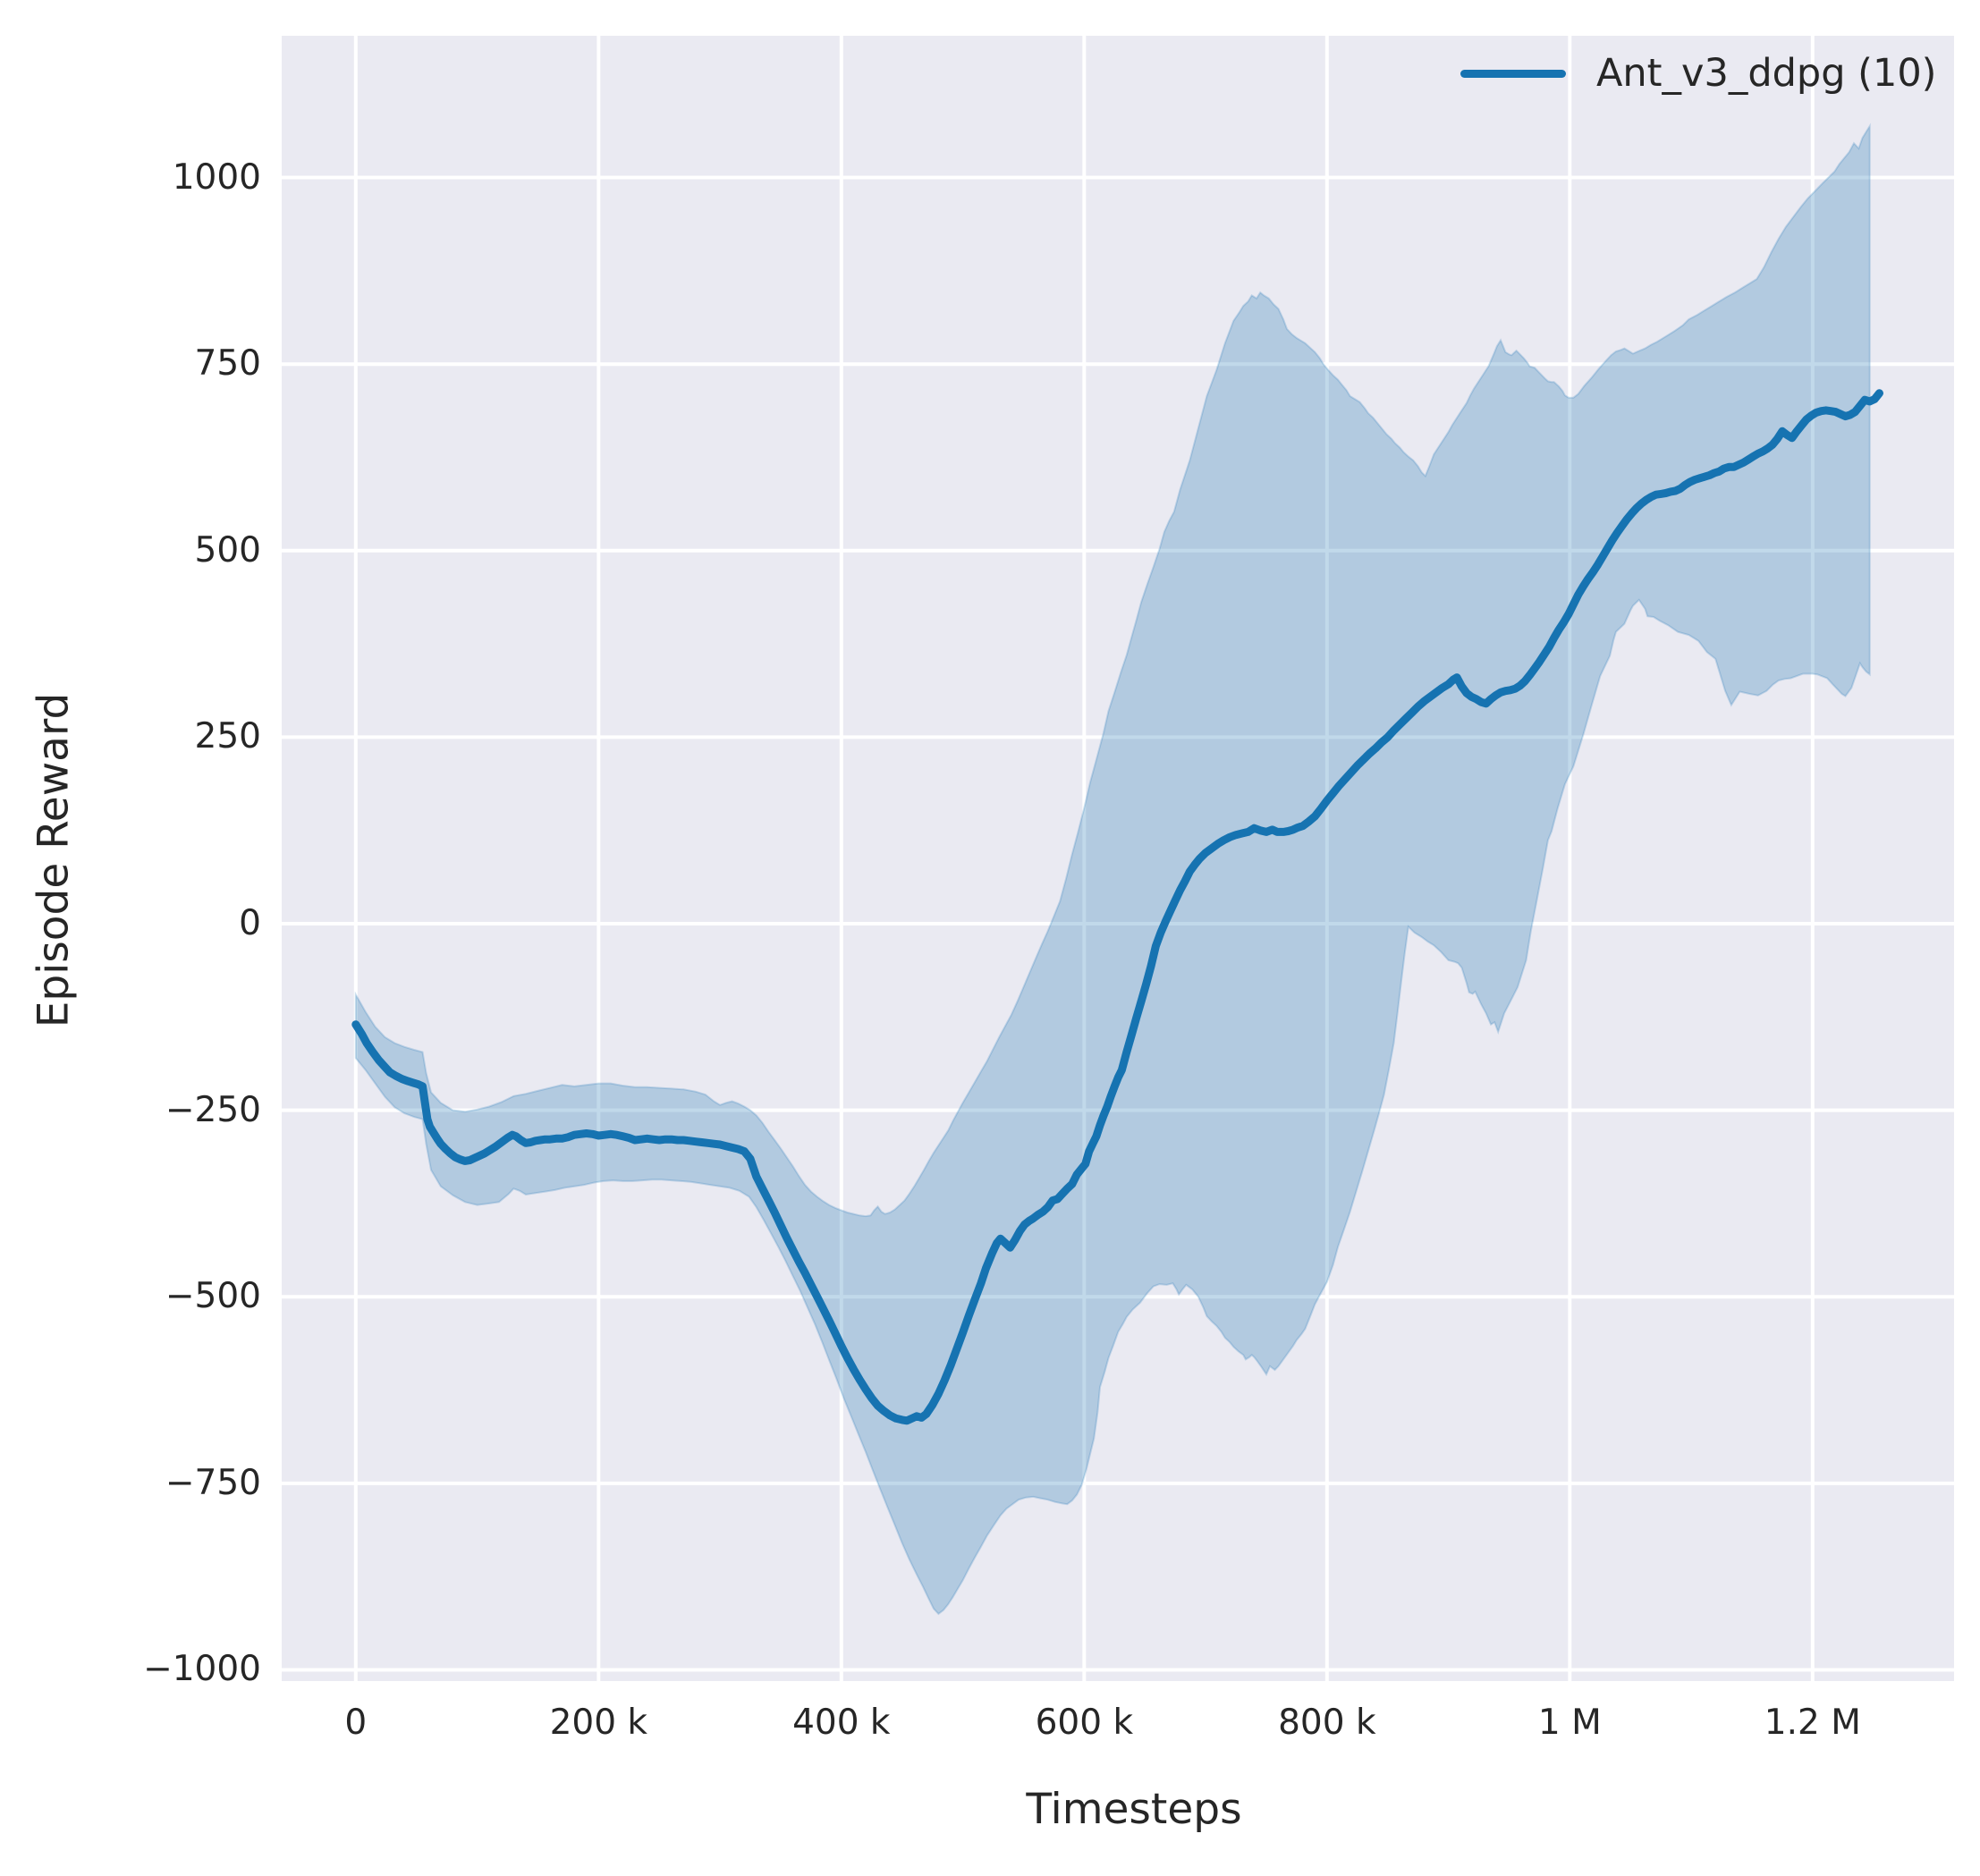  Describe the element at coordinates (216, 177) in the screenshot. I see `y-tick-label: 1000` at that location.